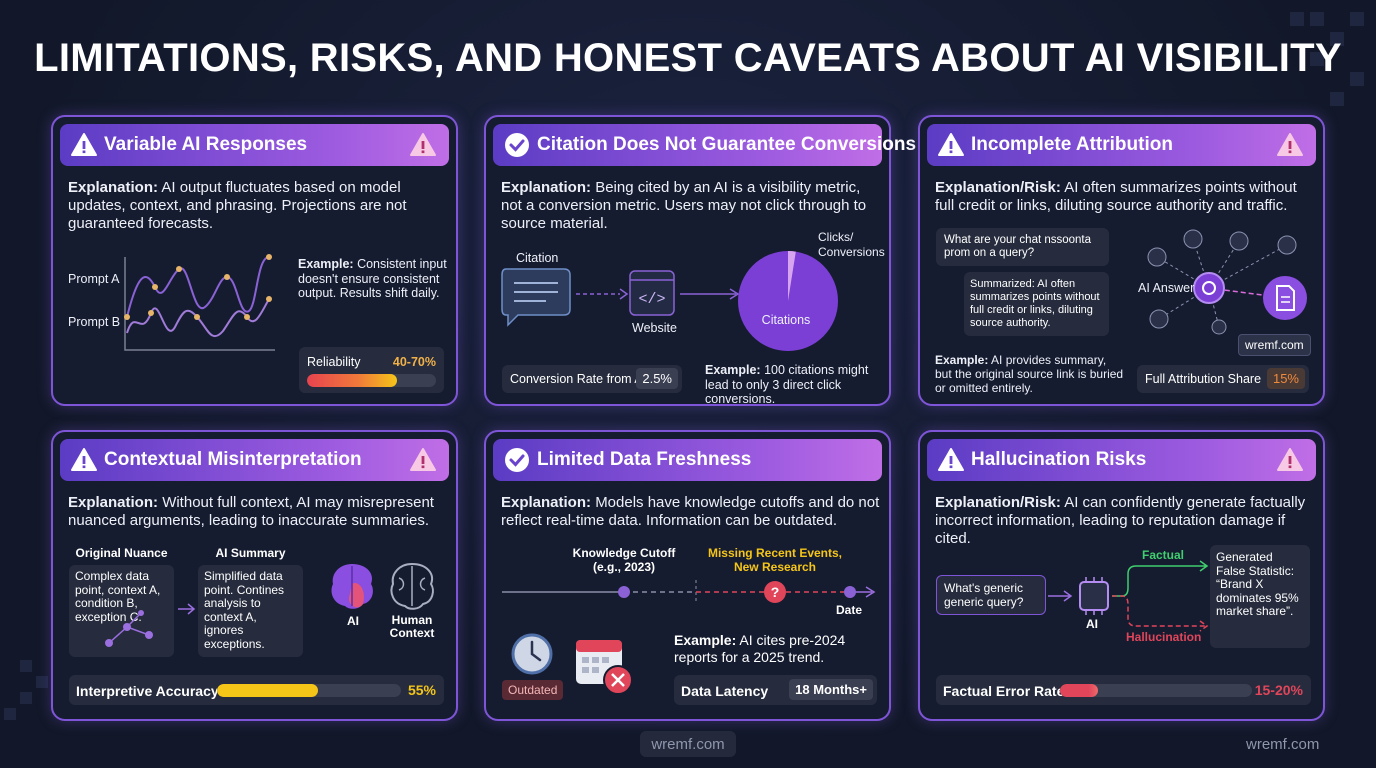  Describe the element at coordinates (1092, 624) in the screenshot. I see `flow-label: AI` at that location.